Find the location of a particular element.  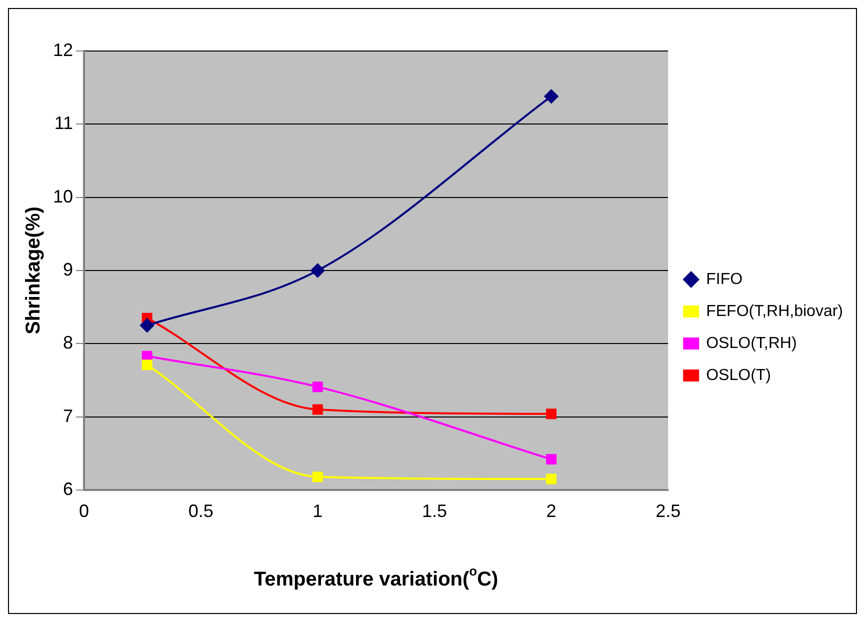

legend-label: OSLO(T,RH) is located at coordinates (751, 343).